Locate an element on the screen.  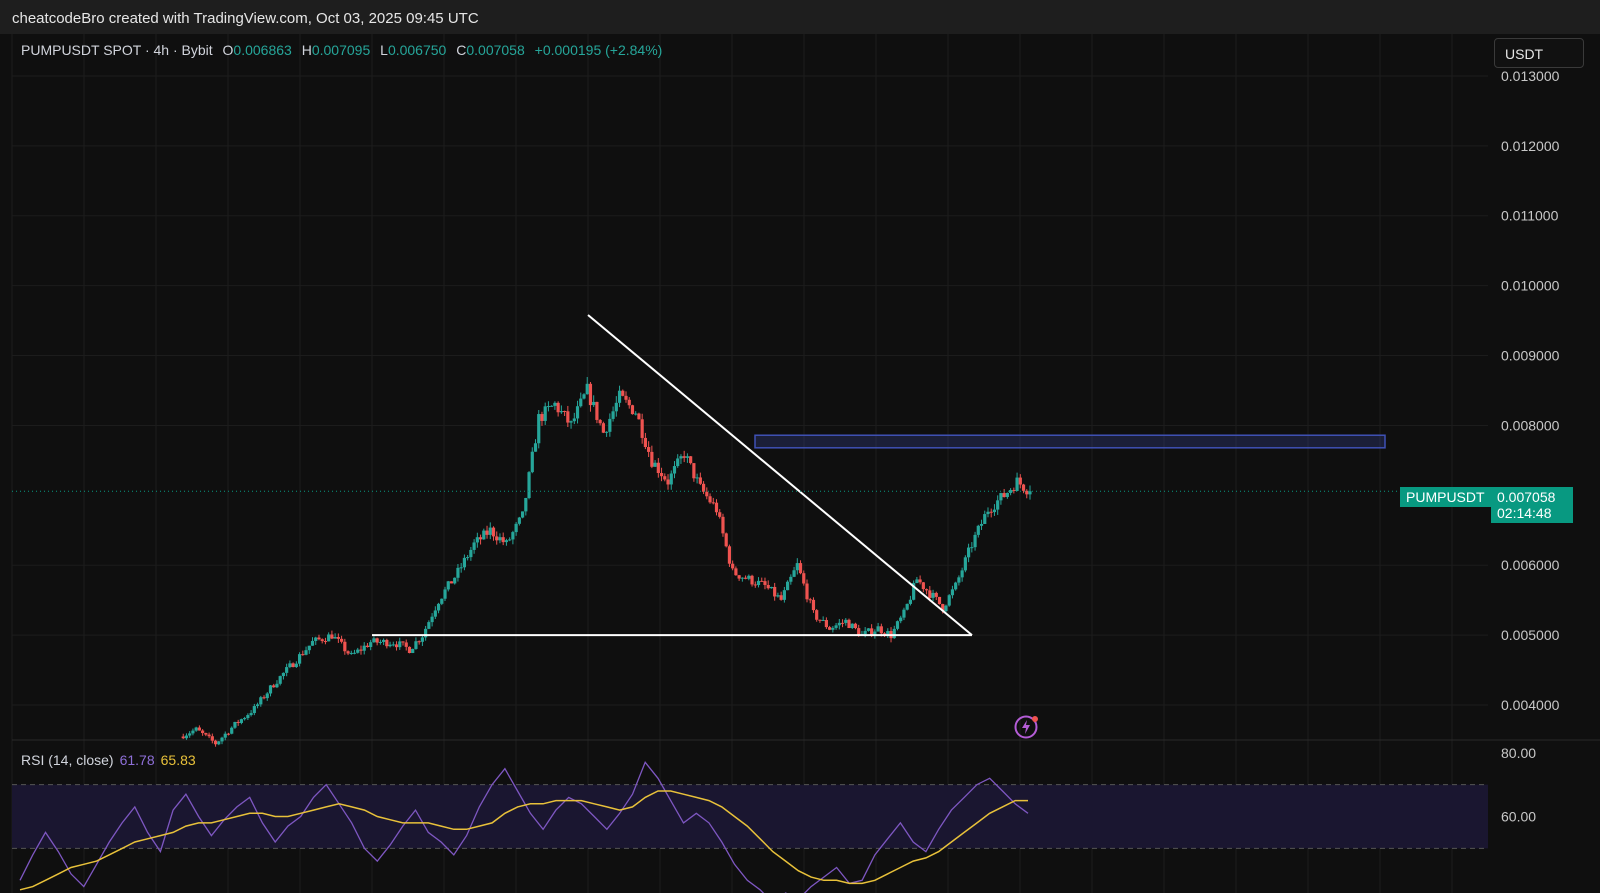
close-value: 0.007058 is located at coordinates (495, 50).